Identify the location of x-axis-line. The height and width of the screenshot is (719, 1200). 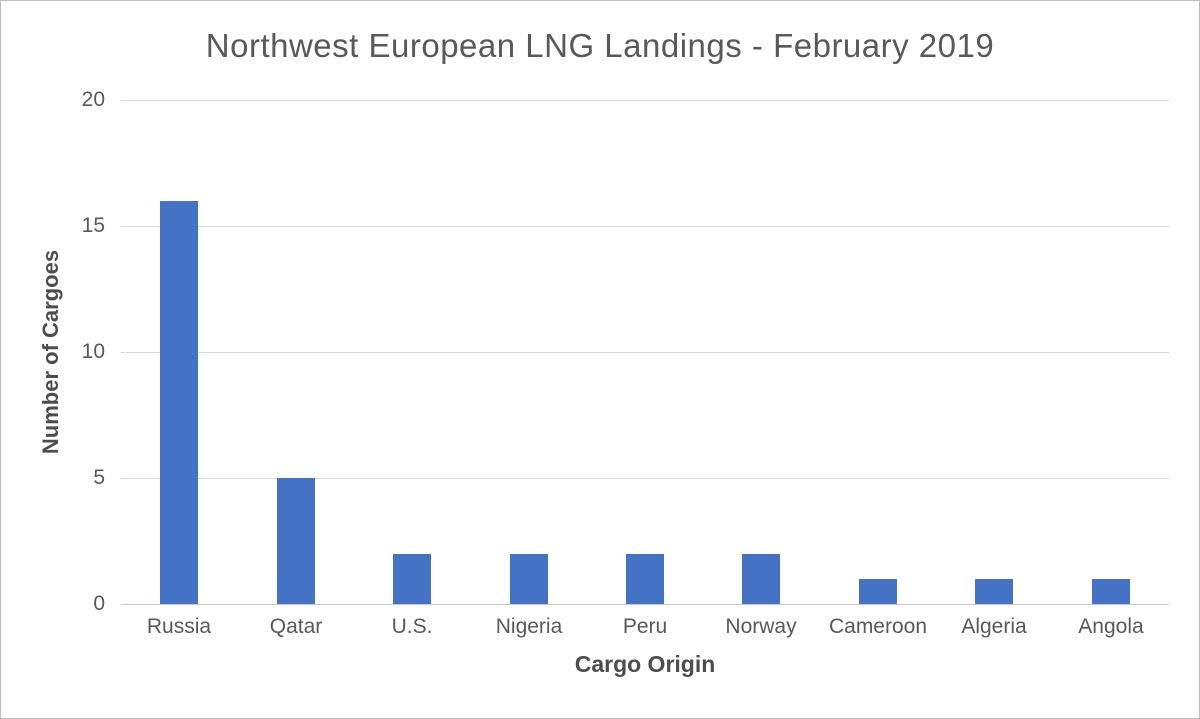
(645, 604).